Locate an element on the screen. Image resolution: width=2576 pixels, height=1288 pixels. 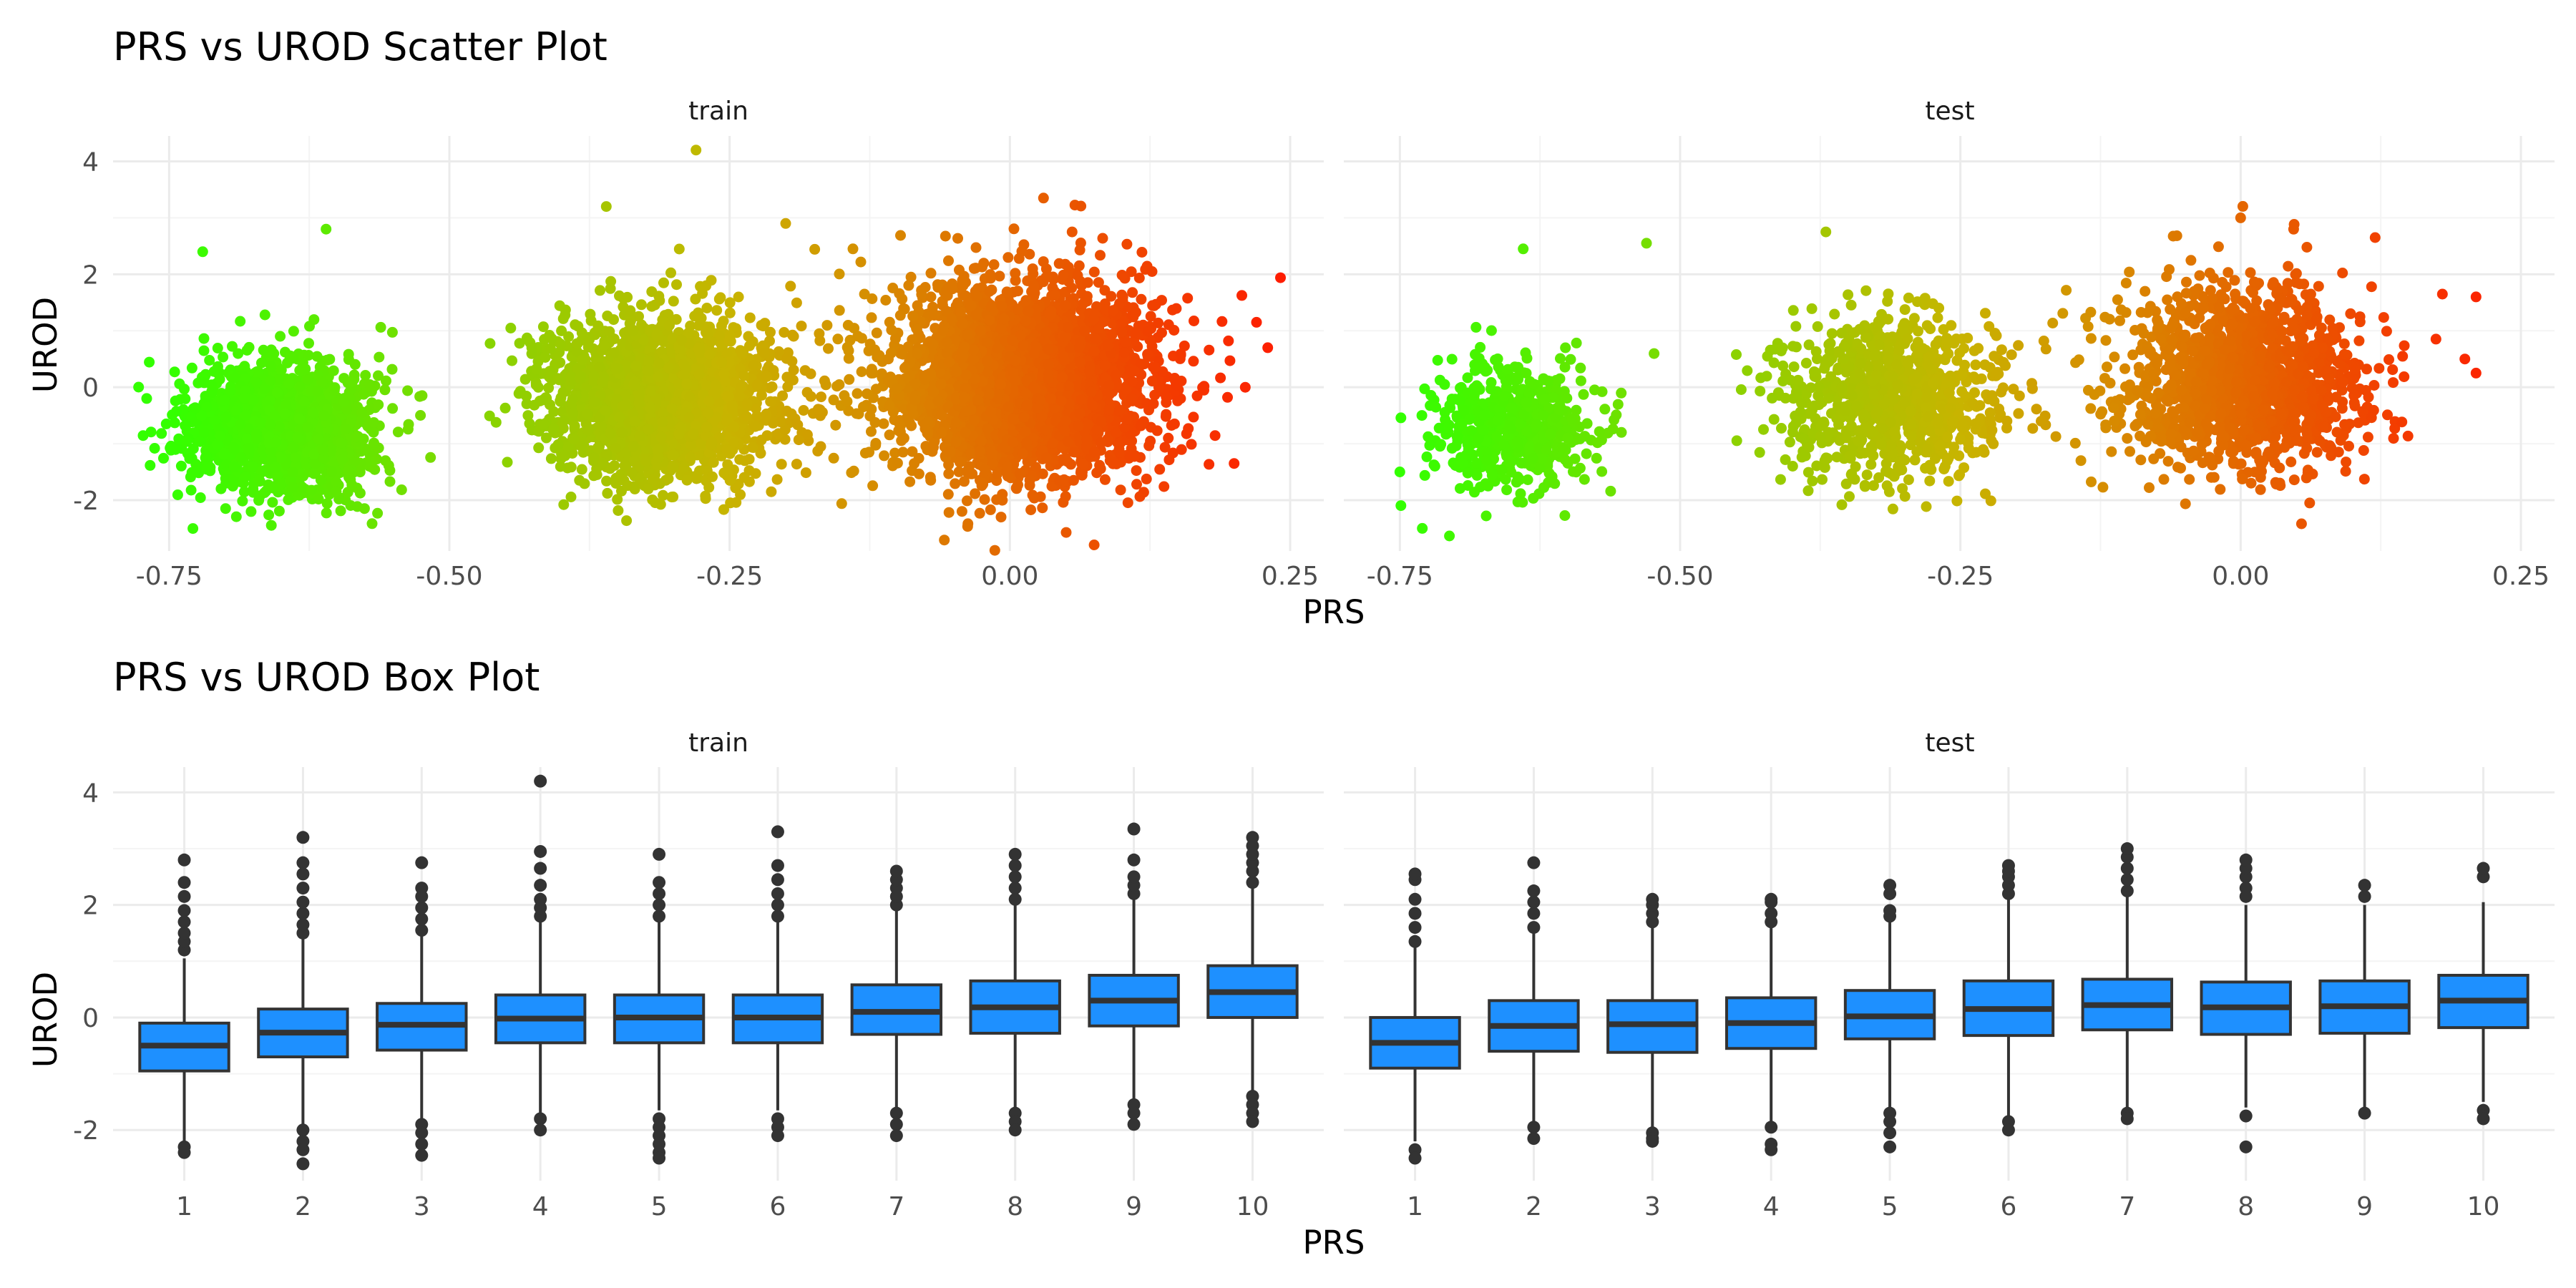
scatter-title: PRS vs UROD Scatter Plot is located at coordinates (360, 46).